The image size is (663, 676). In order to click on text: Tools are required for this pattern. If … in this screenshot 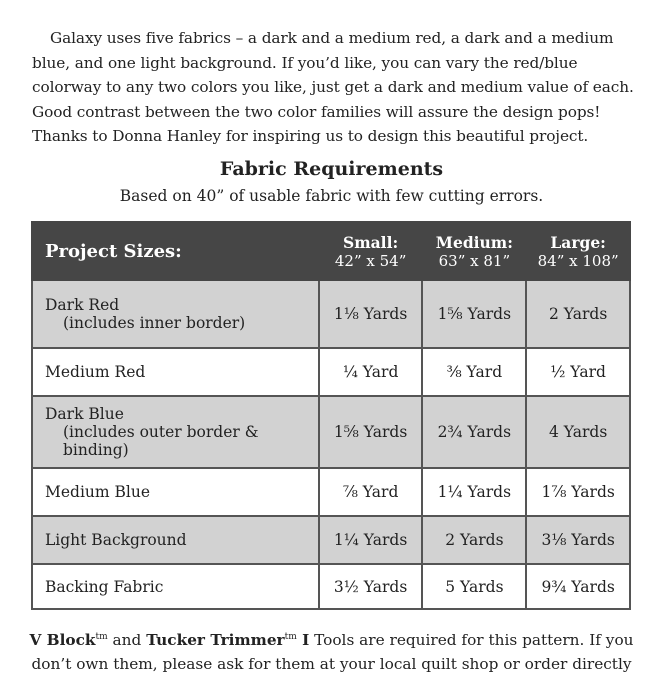, I will do `click(471, 640)`.